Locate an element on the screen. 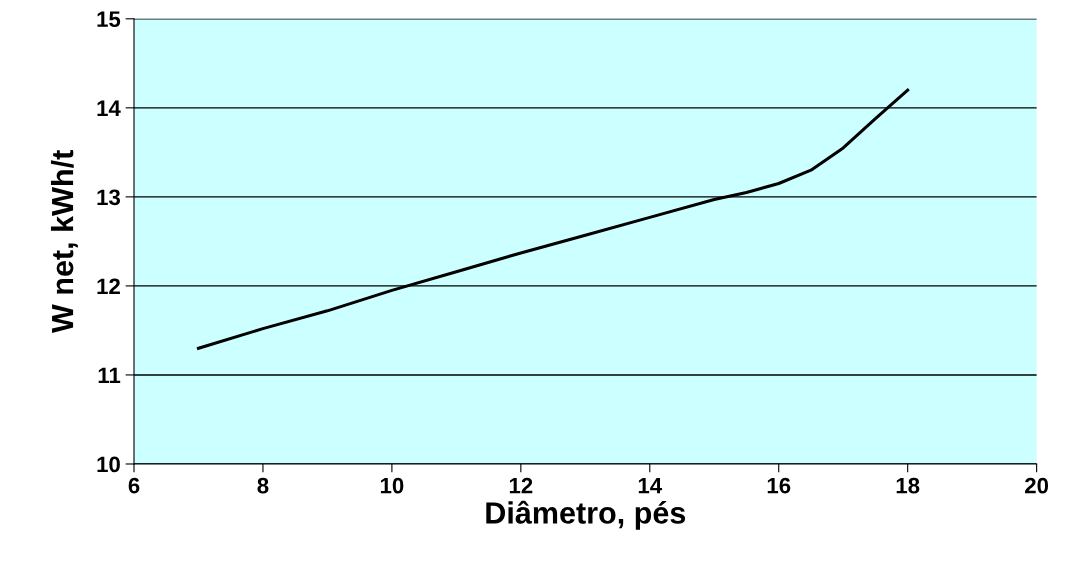 The image size is (1072, 570). y-axis-title: W net, kWh/t is located at coordinates (64, 242).